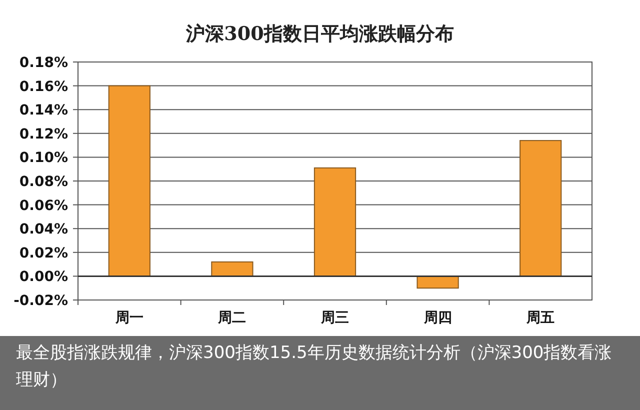 This screenshot has width=640, height=410. What do you see at coordinates (41, 301) in the screenshot?
I see `y-tick-label: -0.02%` at bounding box center [41, 301].